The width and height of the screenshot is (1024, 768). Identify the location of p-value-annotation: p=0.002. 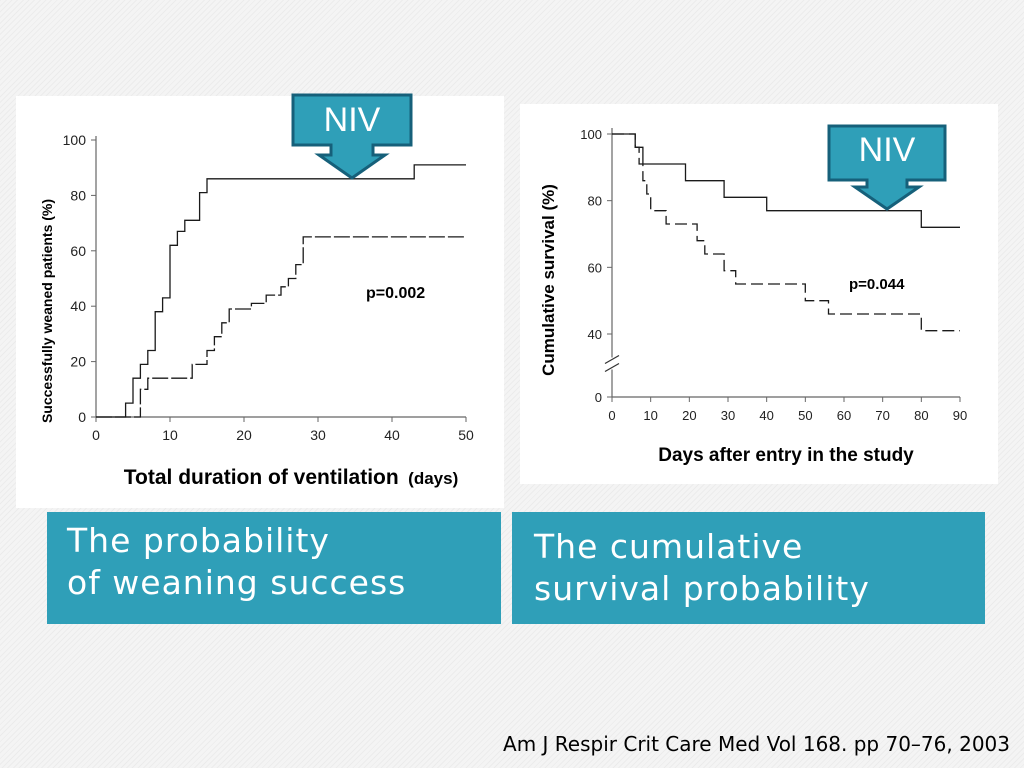
(395, 293).